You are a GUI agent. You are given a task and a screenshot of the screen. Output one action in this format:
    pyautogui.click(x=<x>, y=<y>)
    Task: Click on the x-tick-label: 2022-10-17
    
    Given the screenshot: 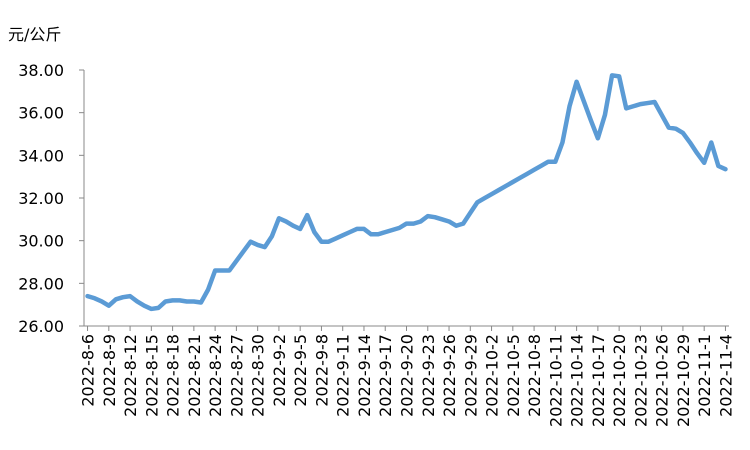 What is the action you would take?
    pyautogui.click(x=598, y=380)
    